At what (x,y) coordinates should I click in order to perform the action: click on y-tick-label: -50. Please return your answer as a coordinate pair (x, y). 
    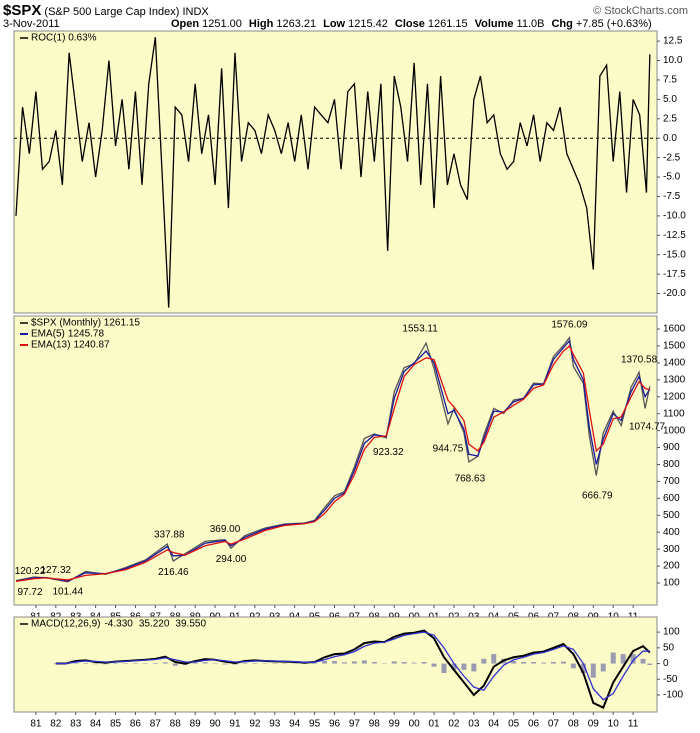
    Looking at the image, I should click on (670, 679).